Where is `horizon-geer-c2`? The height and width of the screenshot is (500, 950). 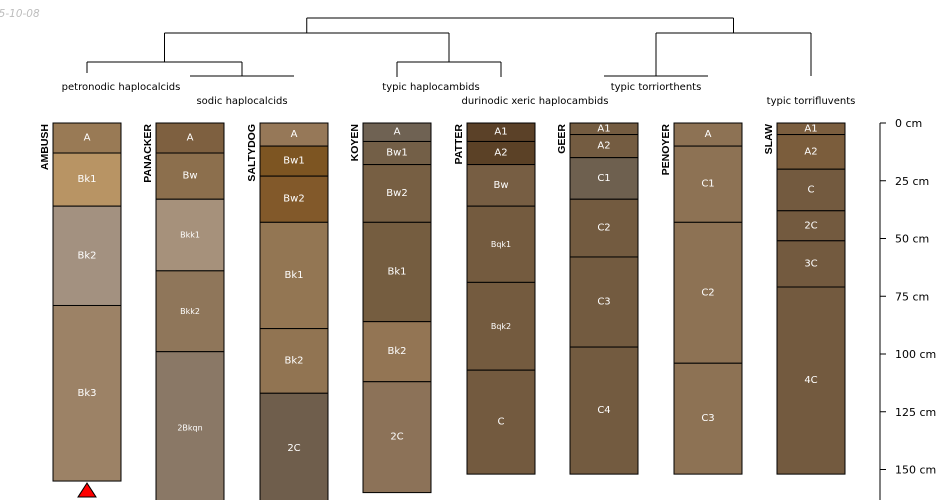 horizon-geer-c2 is located at coordinates (604, 228).